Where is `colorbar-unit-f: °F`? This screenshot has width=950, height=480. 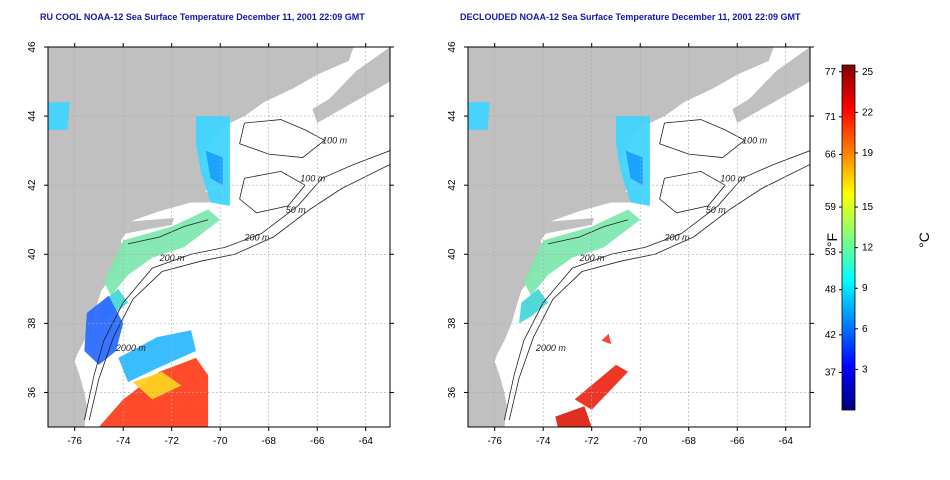
colorbar-unit-f: °F is located at coordinates (832, 240).